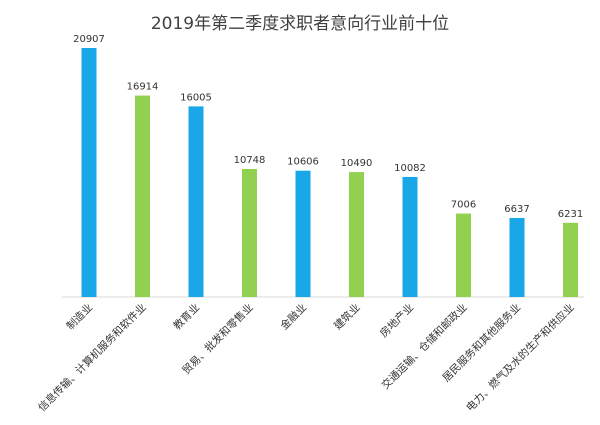 The image size is (600, 425). Describe the element at coordinates (196, 97) in the screenshot. I see `bar-value-label-3: 16005` at that location.